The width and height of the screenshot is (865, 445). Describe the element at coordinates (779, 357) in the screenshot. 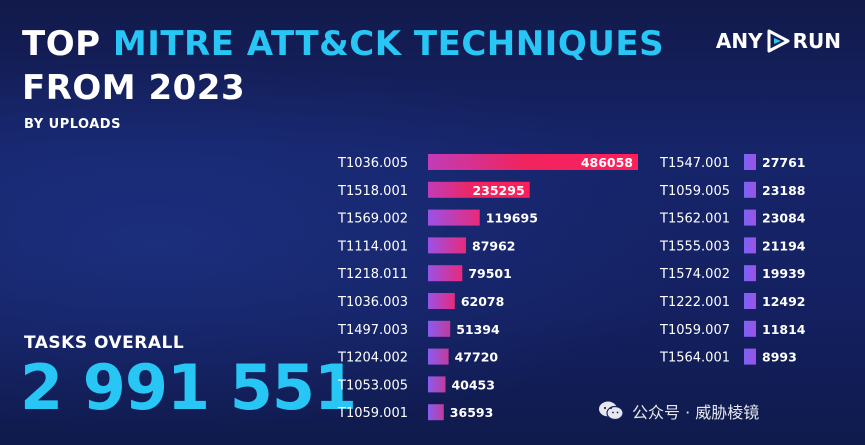

I see `value-label: 8993` at that location.